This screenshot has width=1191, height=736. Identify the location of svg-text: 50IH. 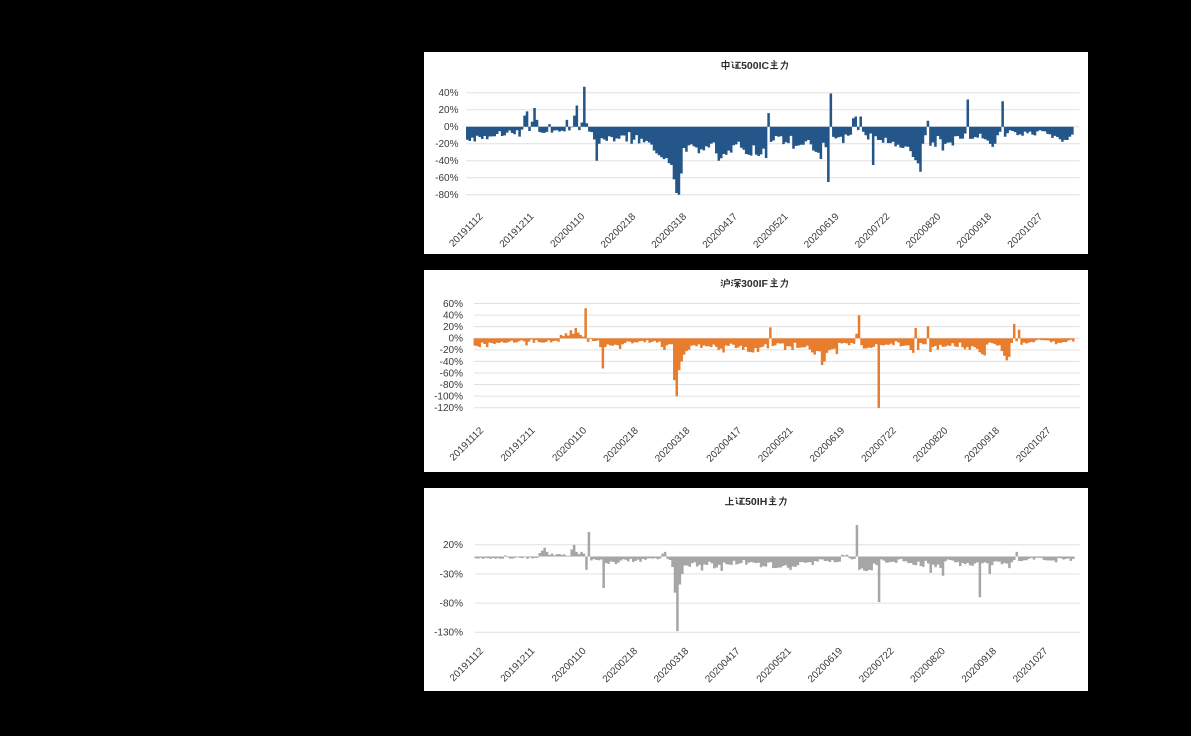
(756, 502).